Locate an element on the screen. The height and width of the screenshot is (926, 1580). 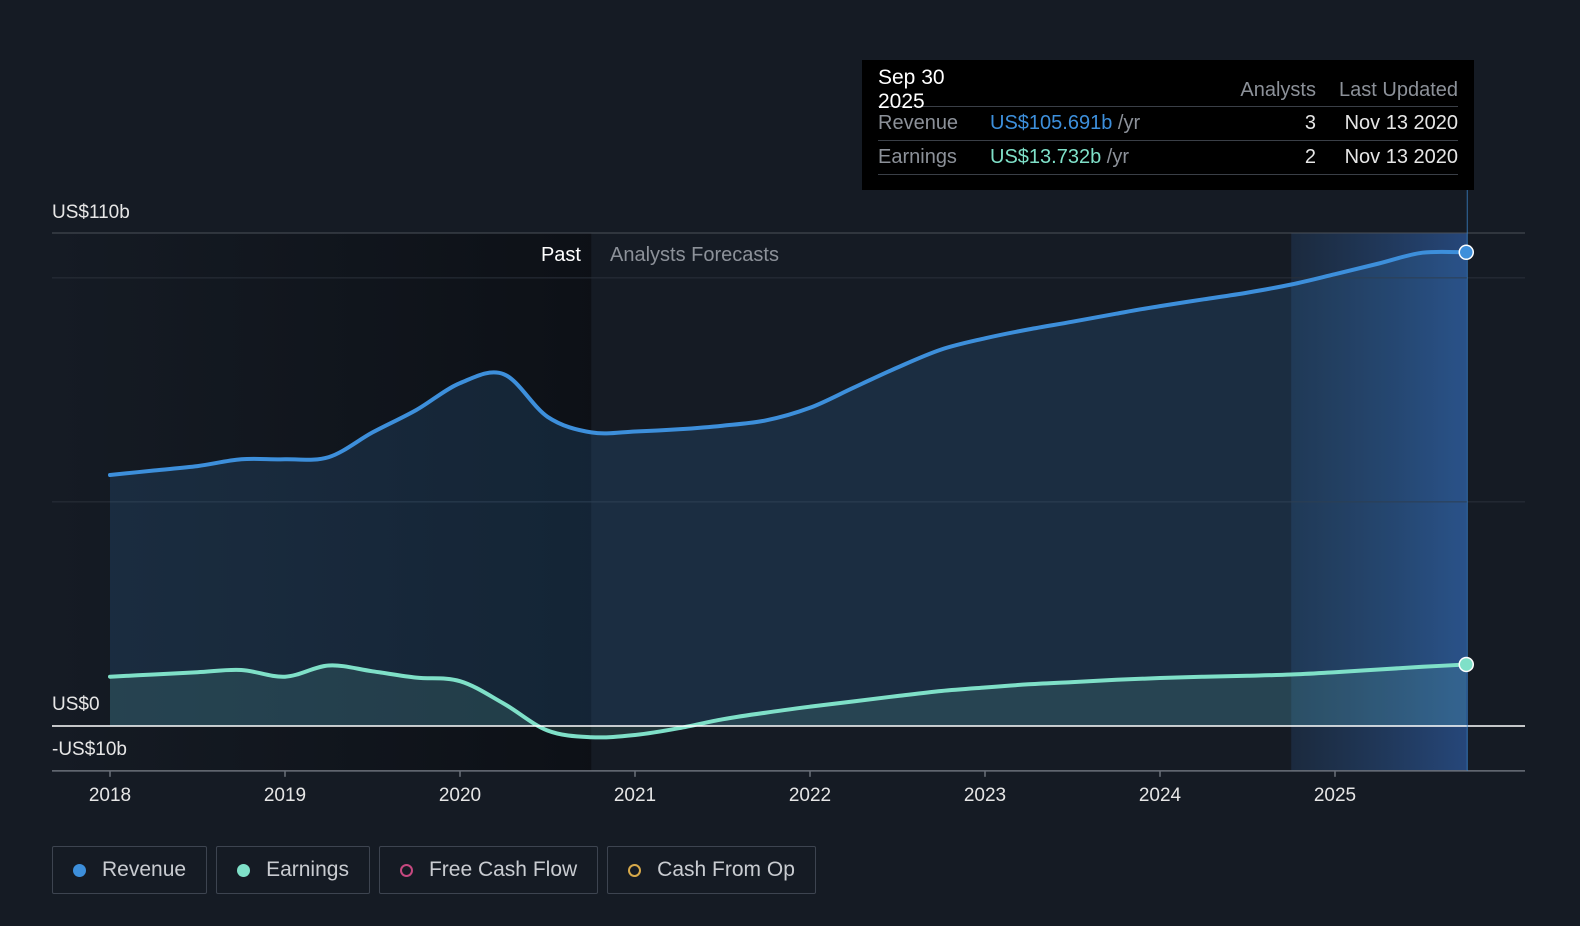
revenue-dot-icon is located at coordinates (79, 870).